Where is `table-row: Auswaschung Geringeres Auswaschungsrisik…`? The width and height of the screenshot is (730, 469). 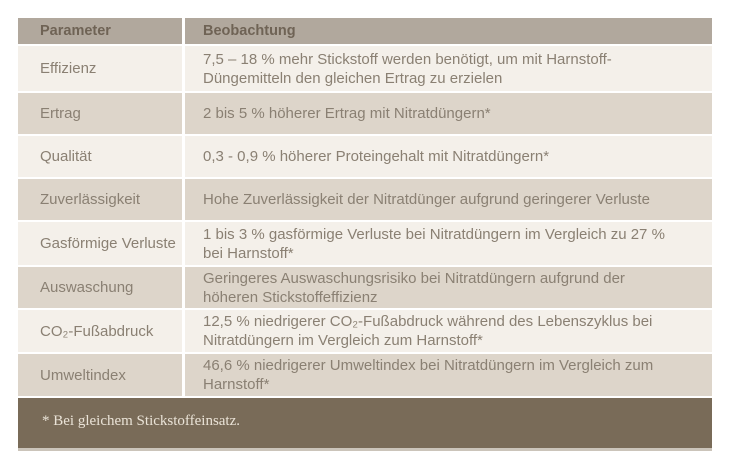 table-row: Auswaschung Geringeres Auswaschungsrisik… is located at coordinates (365, 287).